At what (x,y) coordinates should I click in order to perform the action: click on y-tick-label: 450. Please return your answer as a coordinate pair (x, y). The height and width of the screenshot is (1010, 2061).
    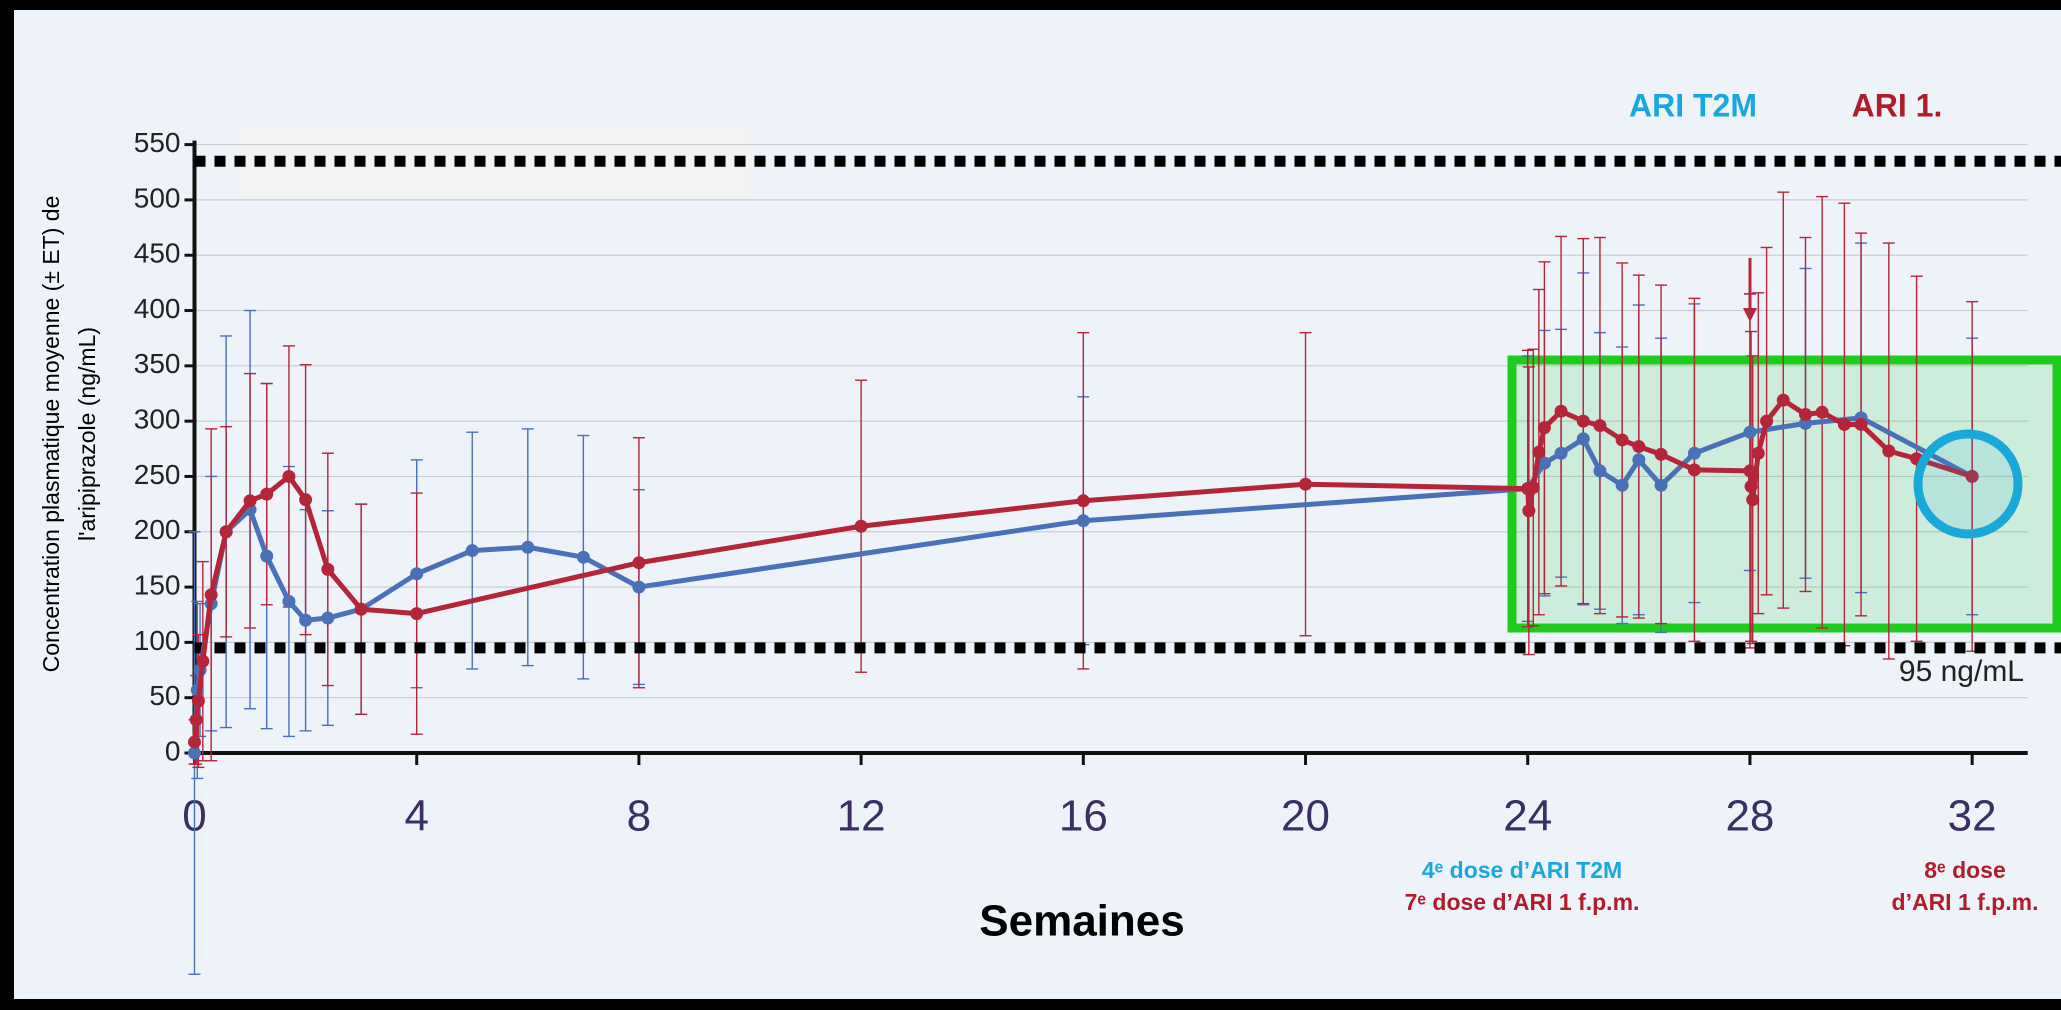
    Looking at the image, I should click on (157, 253).